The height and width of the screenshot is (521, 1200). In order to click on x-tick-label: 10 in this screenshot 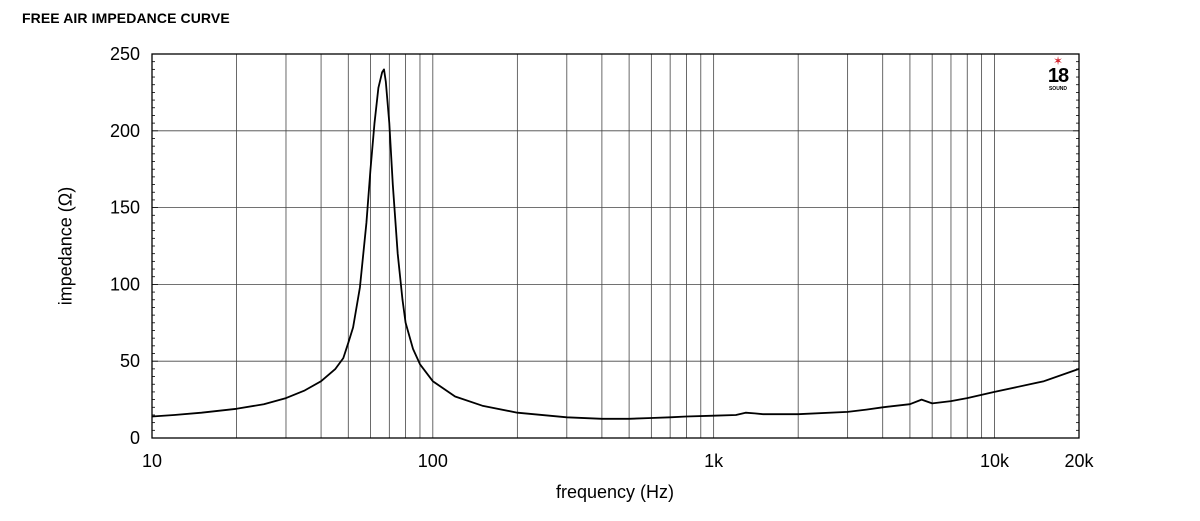, I will do `click(152, 461)`.